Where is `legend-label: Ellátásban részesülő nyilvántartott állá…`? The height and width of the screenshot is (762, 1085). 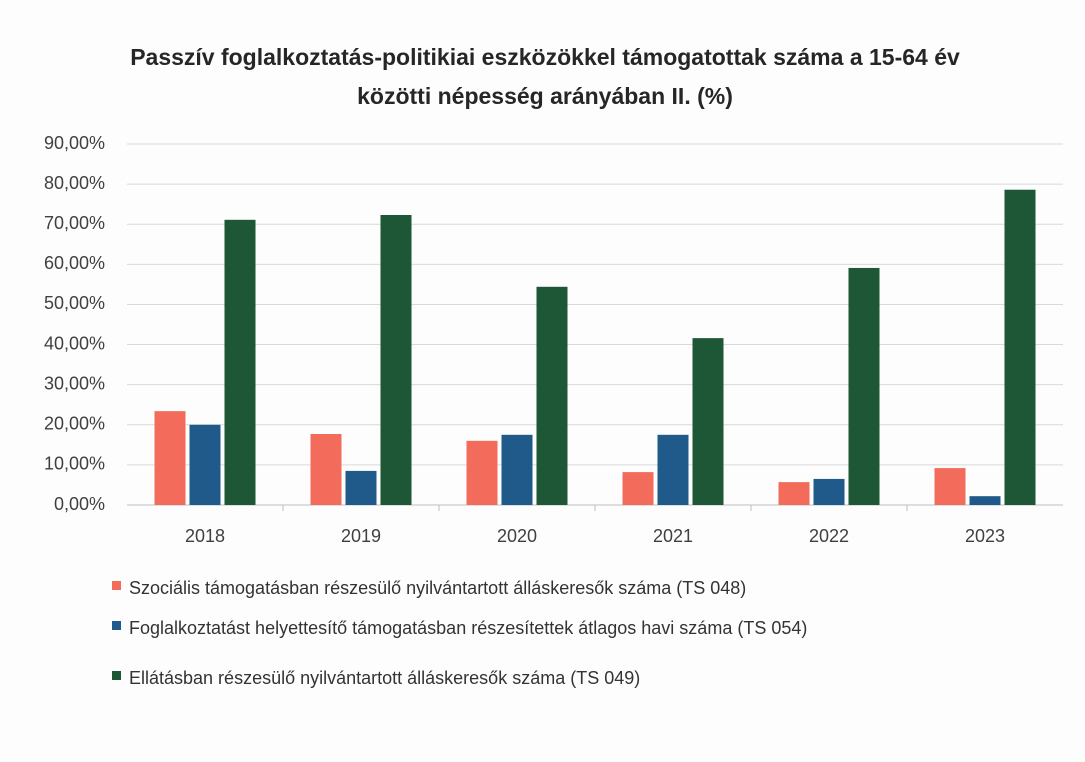
legend-label: Ellátásban részesülő nyilvántartott állá… is located at coordinates (385, 678).